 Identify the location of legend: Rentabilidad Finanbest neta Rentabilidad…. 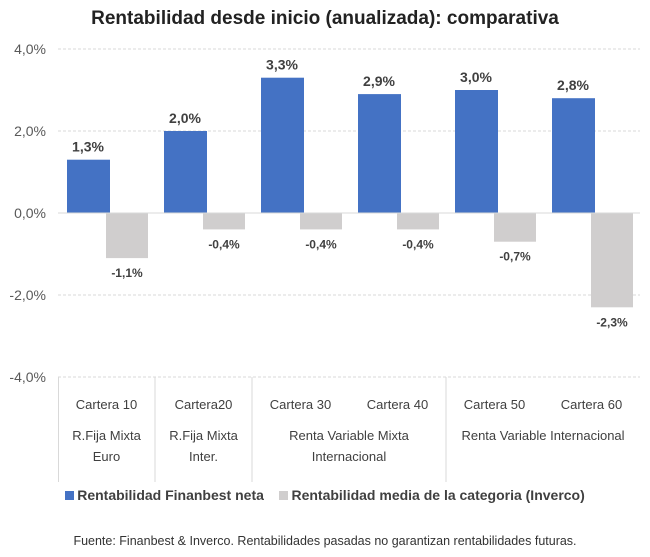
(325, 495).